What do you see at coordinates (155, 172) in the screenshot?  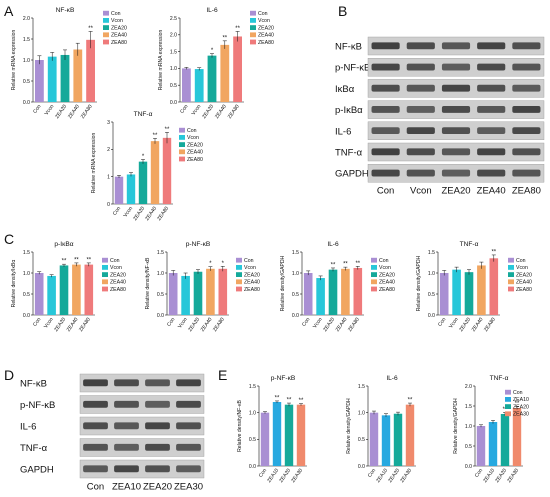 I see `bar-zea40` at bounding box center [155, 172].